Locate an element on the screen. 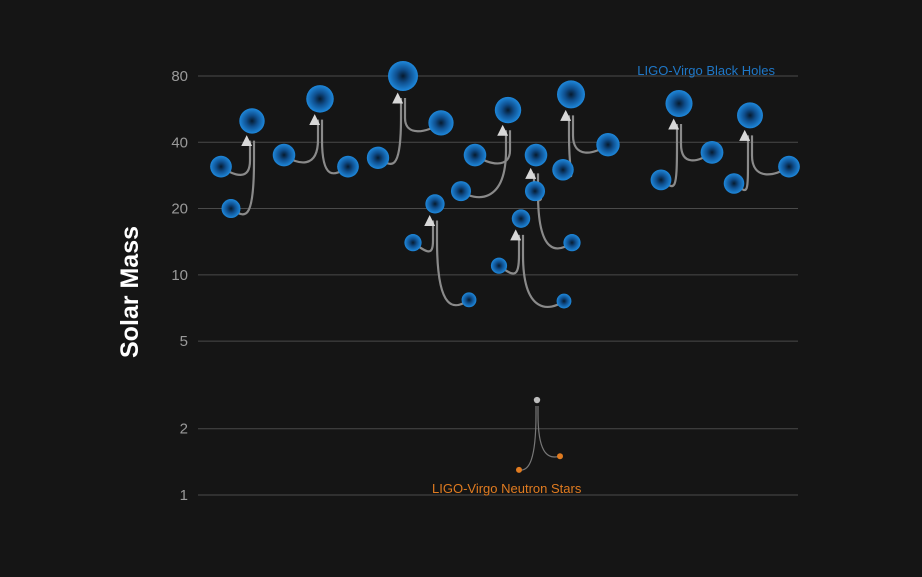 This screenshot has width=922, height=577. y-tick-label-20: 20 is located at coordinates (179, 209).